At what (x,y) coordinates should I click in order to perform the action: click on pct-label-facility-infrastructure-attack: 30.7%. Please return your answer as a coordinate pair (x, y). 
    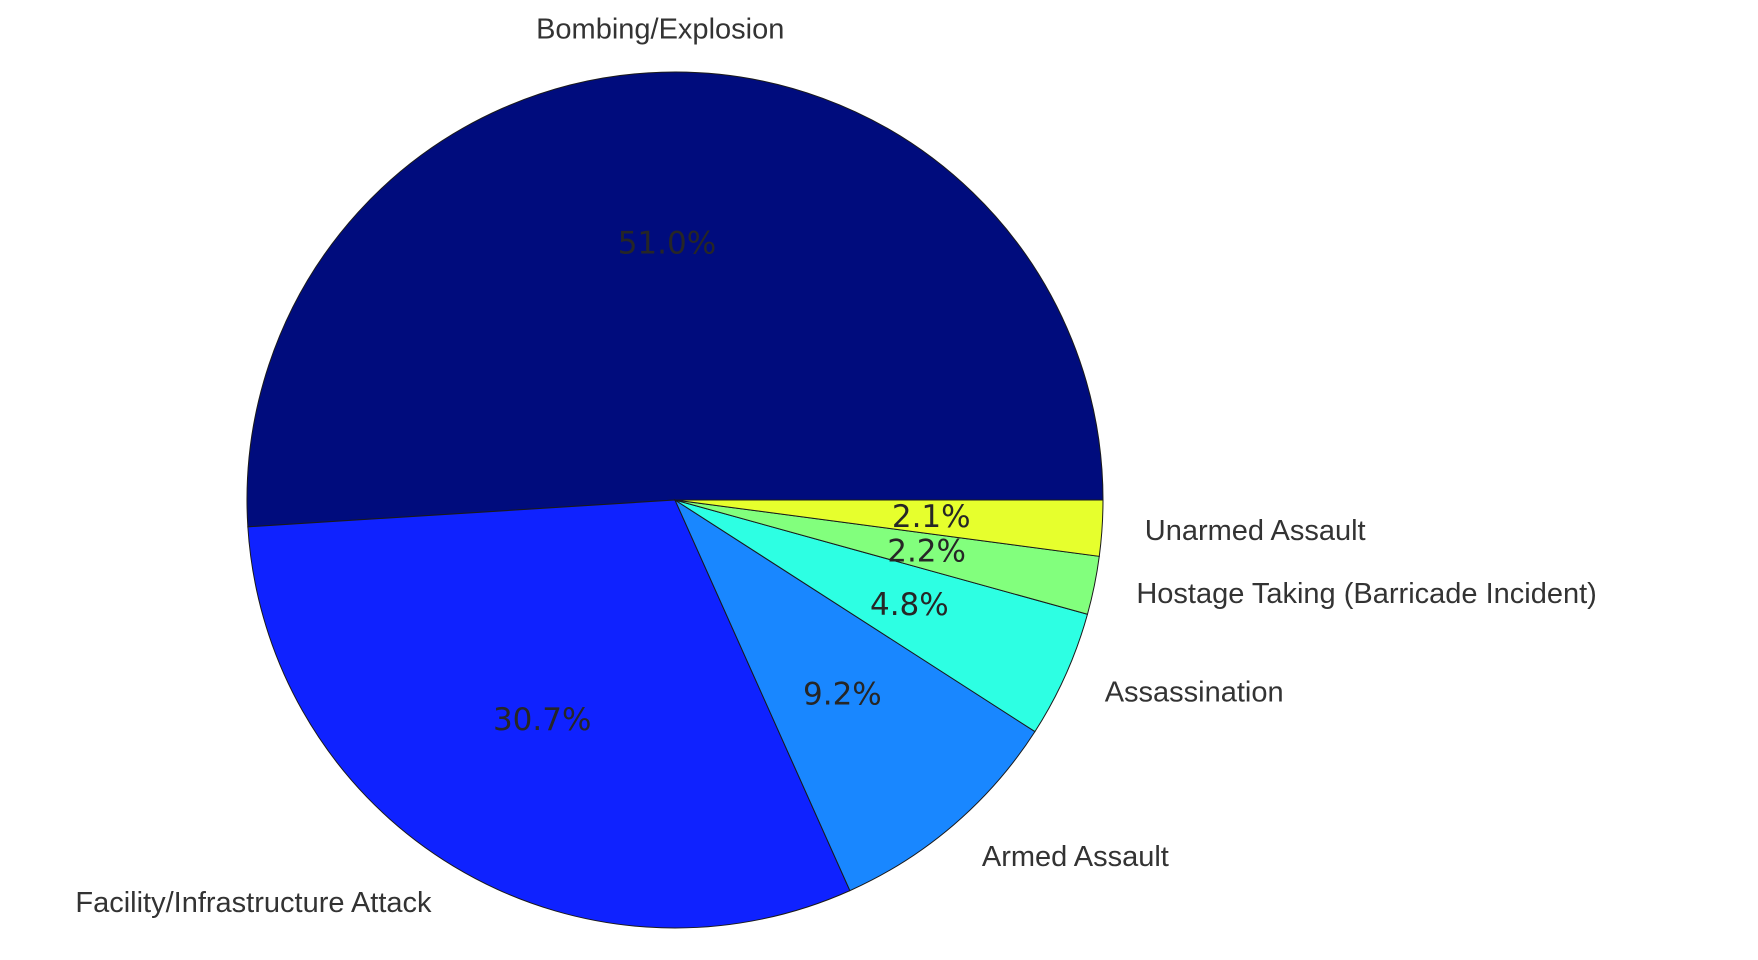
    Looking at the image, I should click on (542, 720).